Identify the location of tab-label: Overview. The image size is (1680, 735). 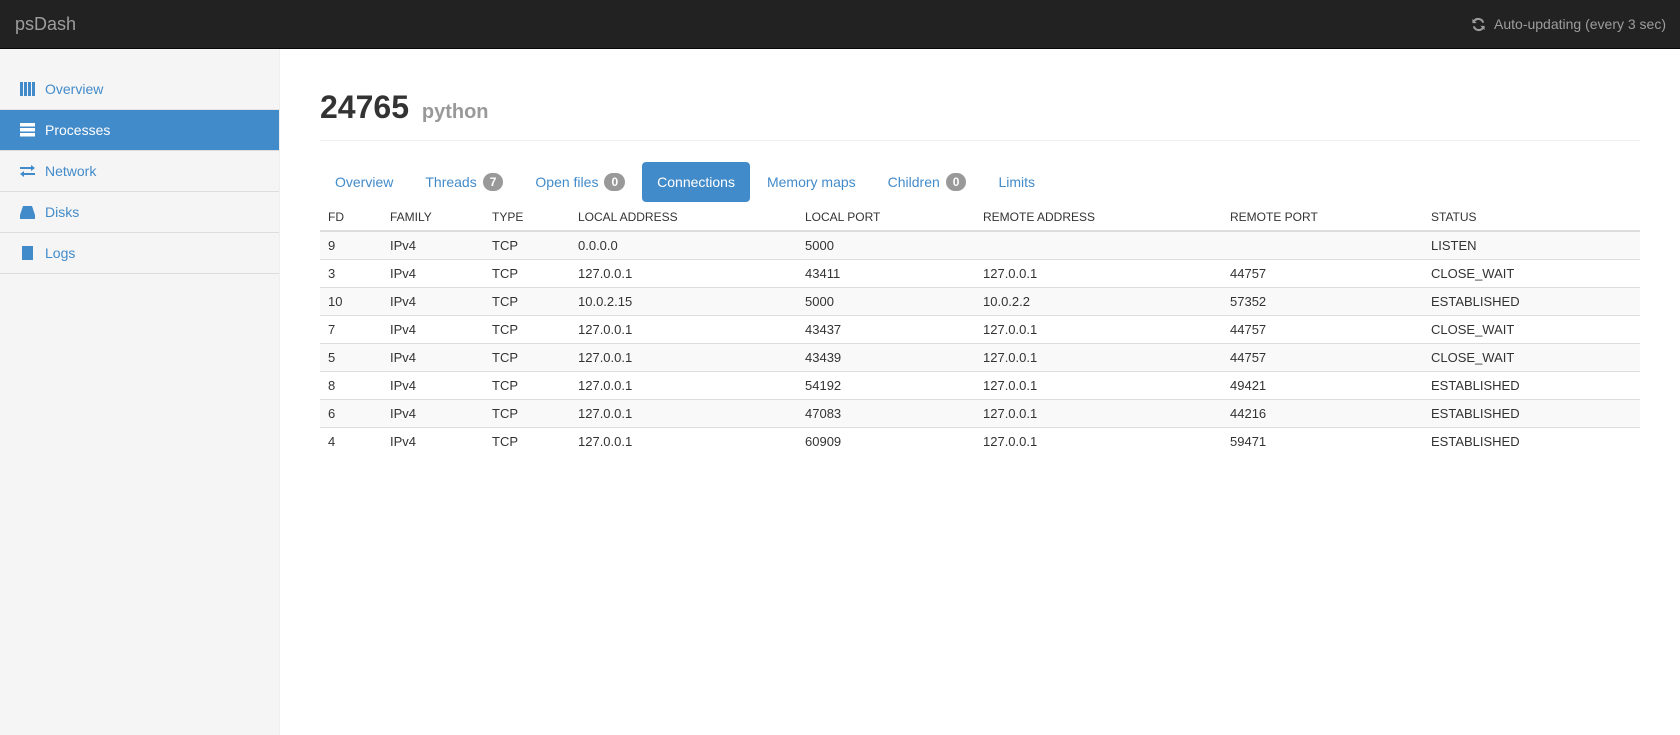
(364, 182).